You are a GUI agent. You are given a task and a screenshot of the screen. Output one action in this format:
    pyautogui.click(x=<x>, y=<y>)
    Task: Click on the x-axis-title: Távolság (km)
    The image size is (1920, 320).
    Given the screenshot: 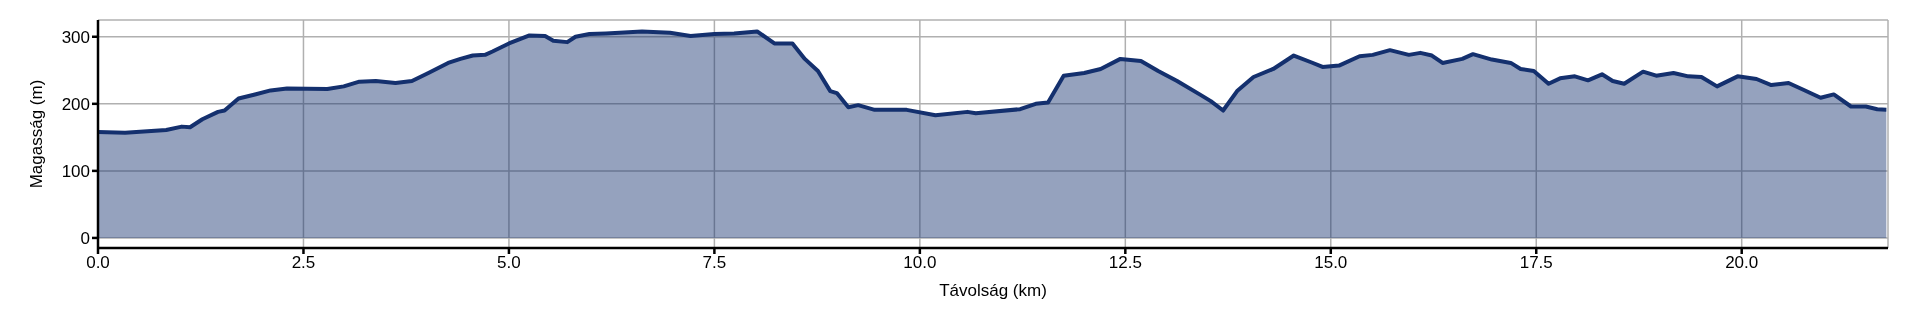 What is the action you would take?
    pyautogui.click(x=993, y=290)
    